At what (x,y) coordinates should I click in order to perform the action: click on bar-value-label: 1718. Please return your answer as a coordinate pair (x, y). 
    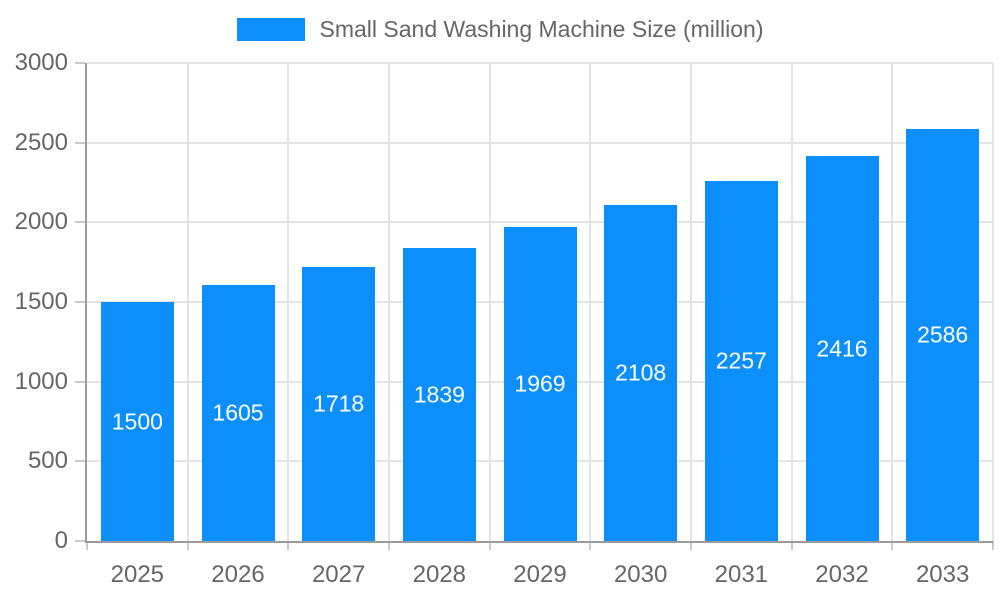
    Looking at the image, I should click on (339, 403).